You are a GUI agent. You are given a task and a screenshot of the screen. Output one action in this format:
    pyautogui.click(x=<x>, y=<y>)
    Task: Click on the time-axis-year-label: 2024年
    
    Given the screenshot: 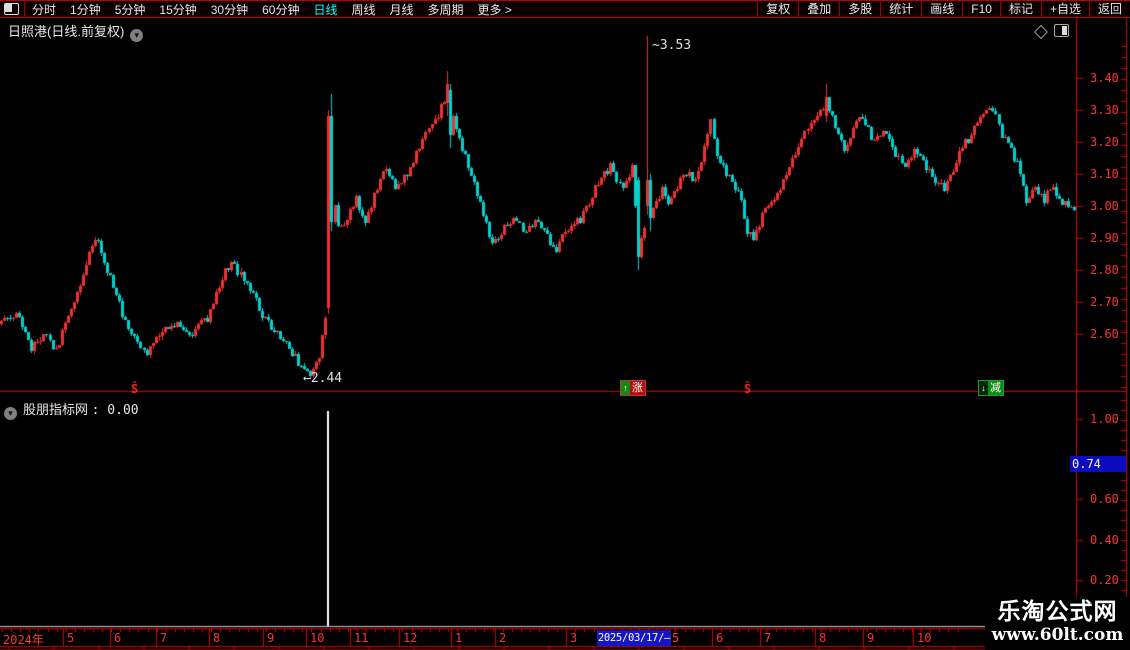 What is the action you would take?
    pyautogui.click(x=23, y=640)
    